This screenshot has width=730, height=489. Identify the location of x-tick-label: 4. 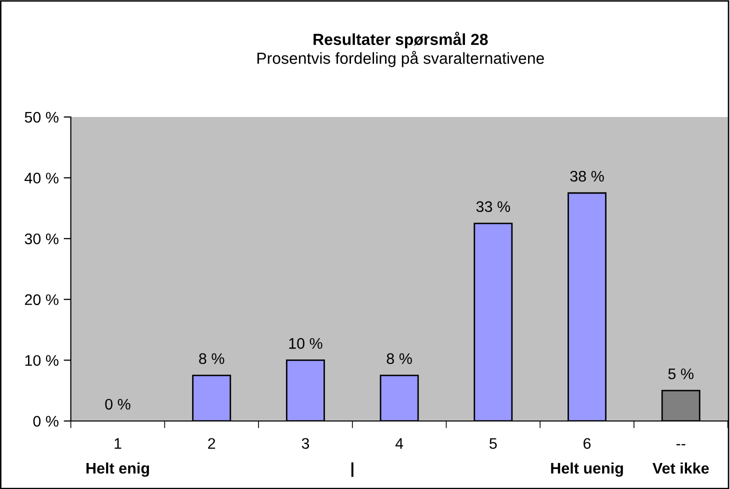
(399, 443).